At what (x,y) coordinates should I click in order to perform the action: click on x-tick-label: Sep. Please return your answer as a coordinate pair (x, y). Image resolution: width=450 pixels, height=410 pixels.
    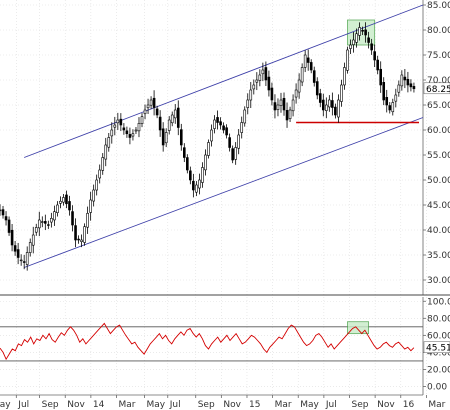
    Looking at the image, I should click on (50, 405).